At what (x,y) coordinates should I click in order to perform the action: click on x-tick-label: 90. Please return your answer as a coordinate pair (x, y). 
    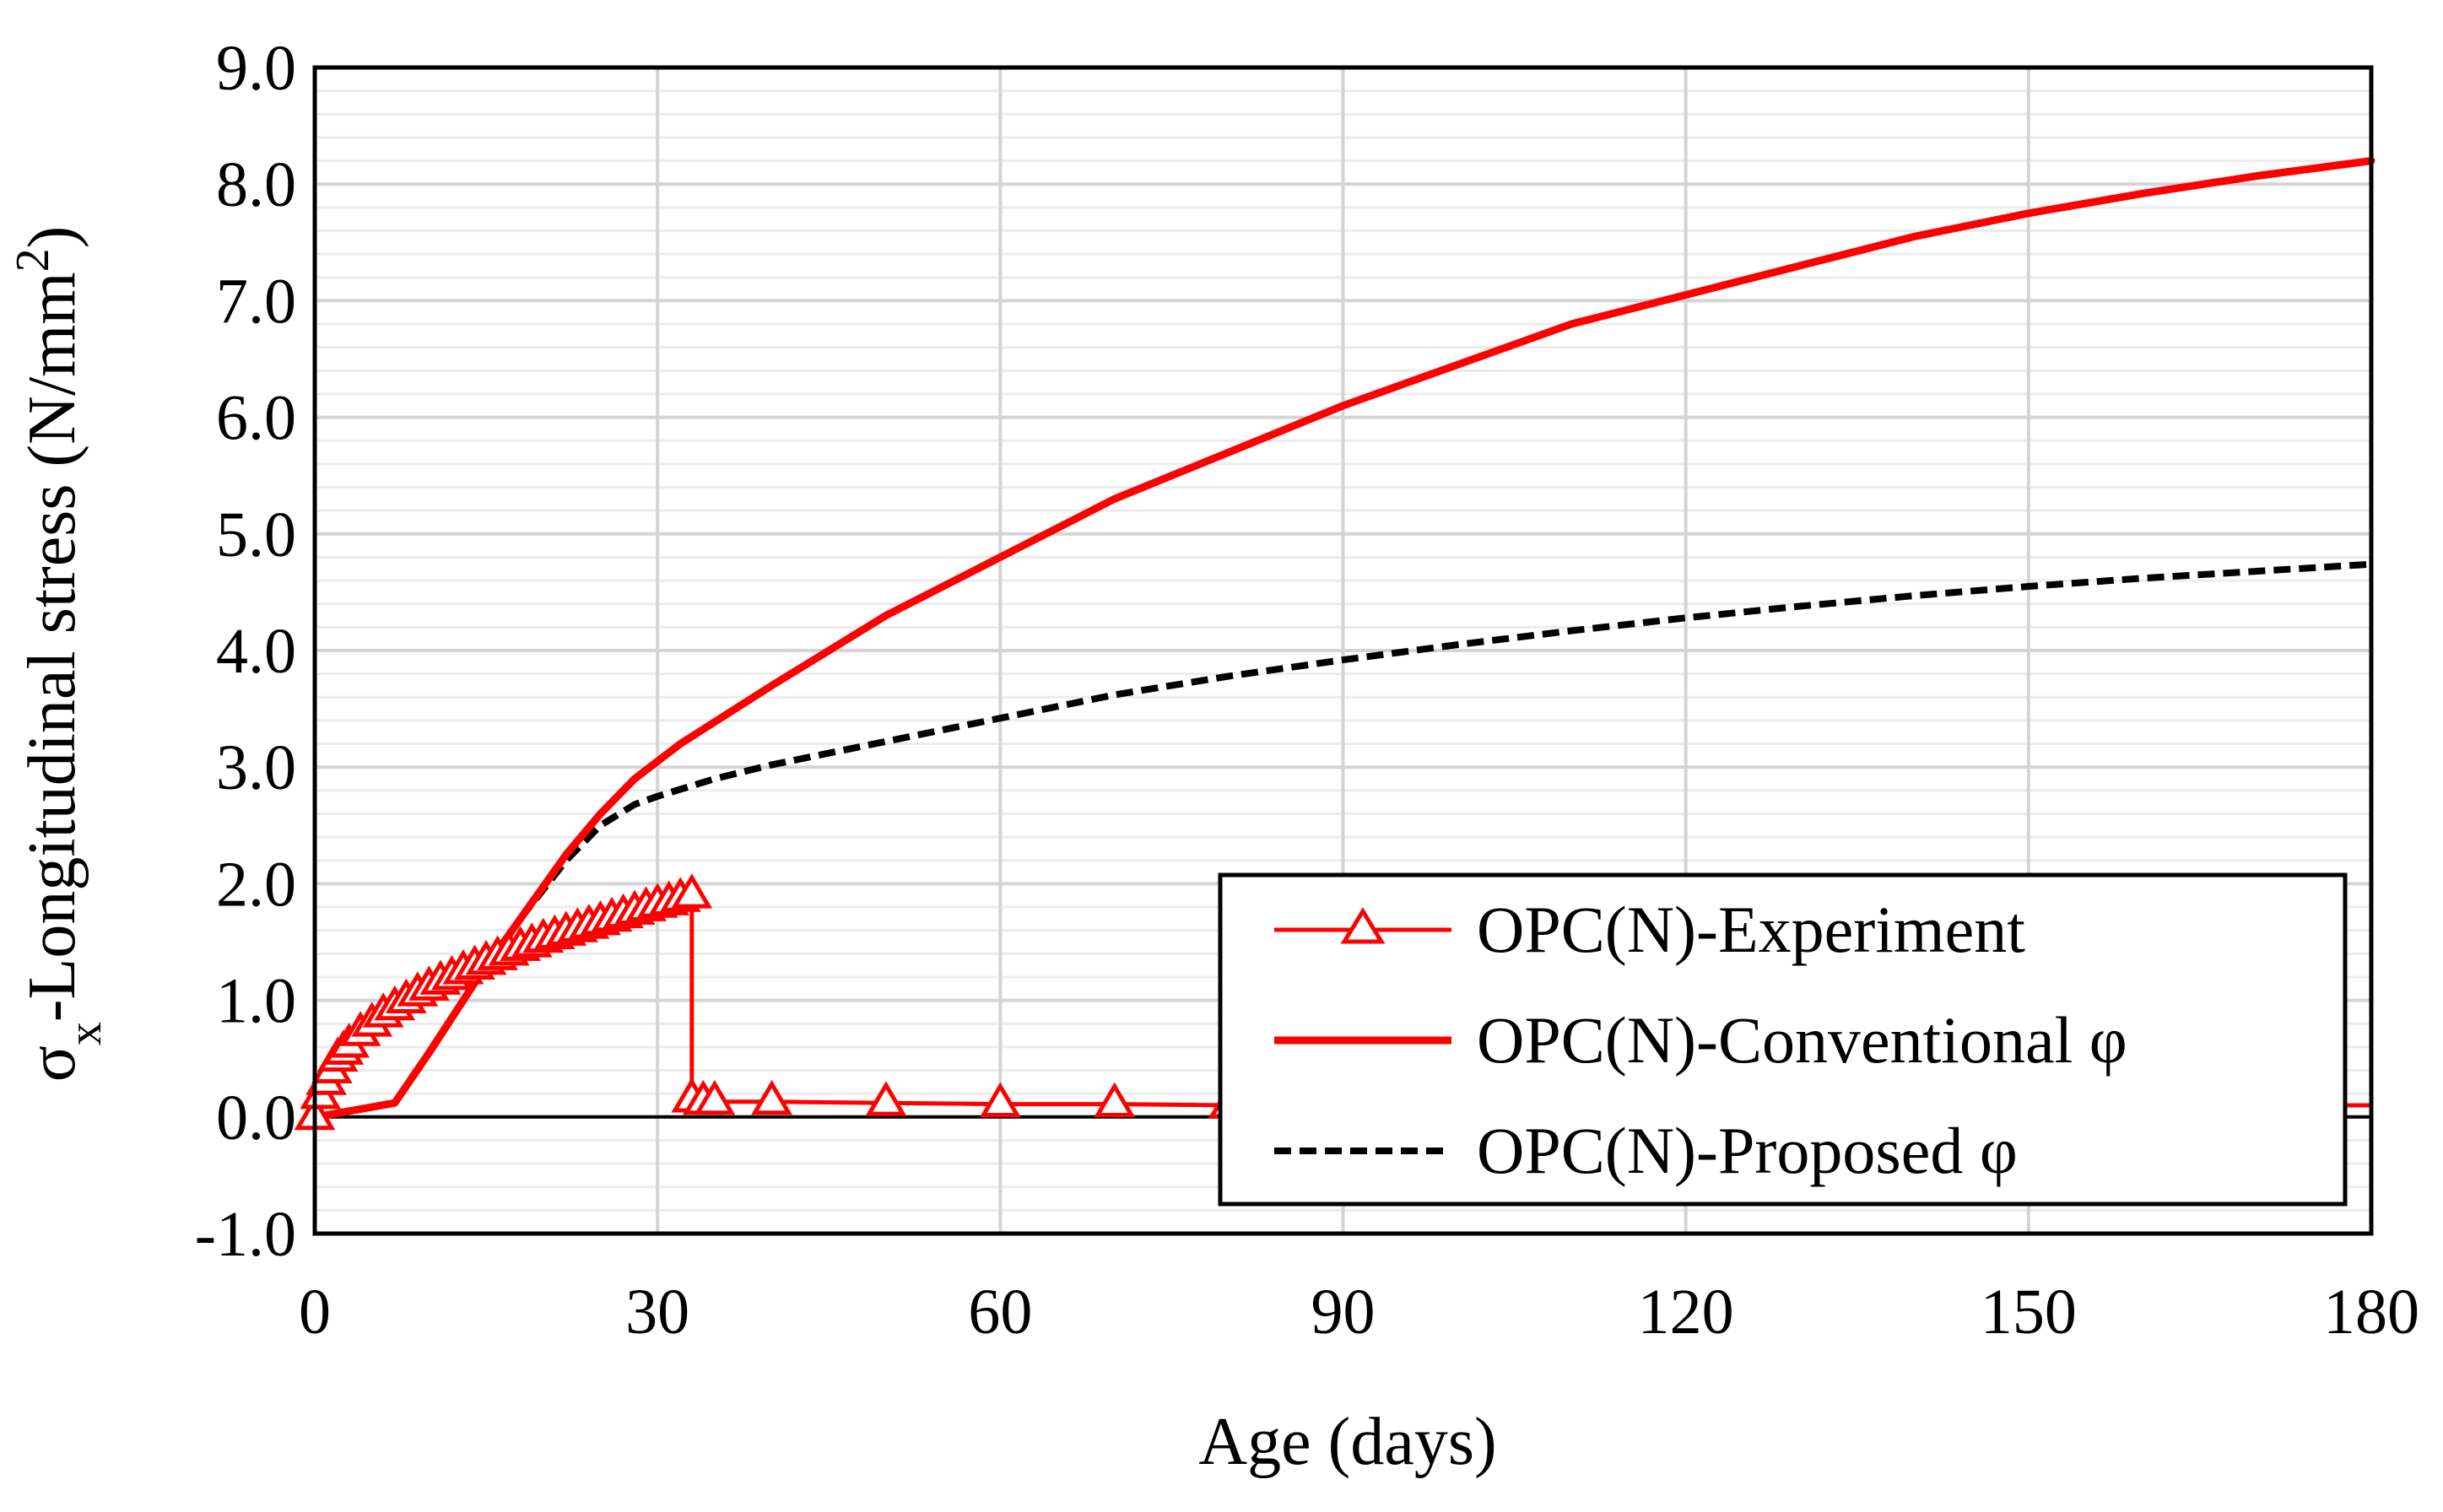
    Looking at the image, I should click on (1343, 1312).